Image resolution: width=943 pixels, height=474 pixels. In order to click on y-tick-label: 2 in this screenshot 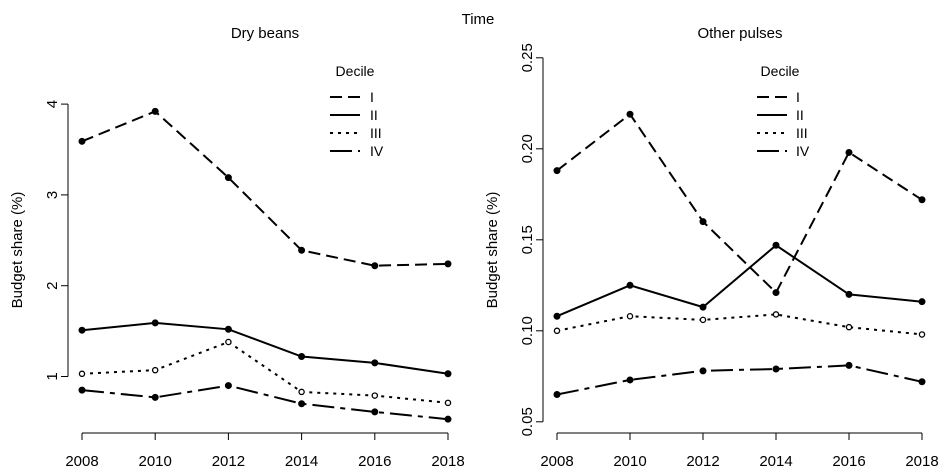, I will do `click(52, 286)`.